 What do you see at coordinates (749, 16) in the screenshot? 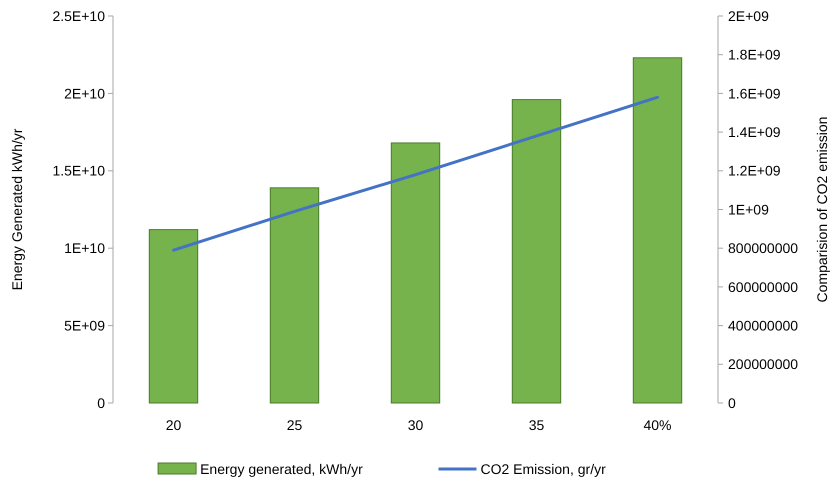
I see `y2-tick-label: 2E+09` at bounding box center [749, 16].